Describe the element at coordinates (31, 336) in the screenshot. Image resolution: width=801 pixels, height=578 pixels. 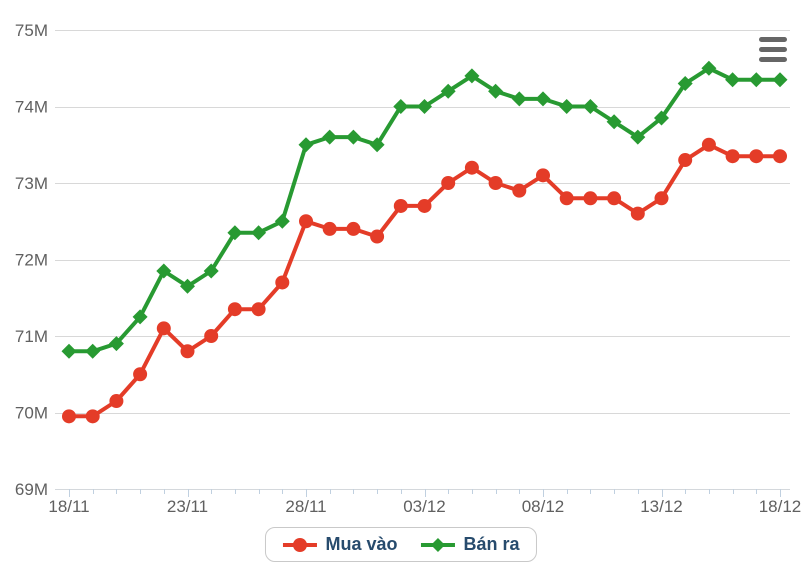
I see `y-axis-label: 71M` at that location.